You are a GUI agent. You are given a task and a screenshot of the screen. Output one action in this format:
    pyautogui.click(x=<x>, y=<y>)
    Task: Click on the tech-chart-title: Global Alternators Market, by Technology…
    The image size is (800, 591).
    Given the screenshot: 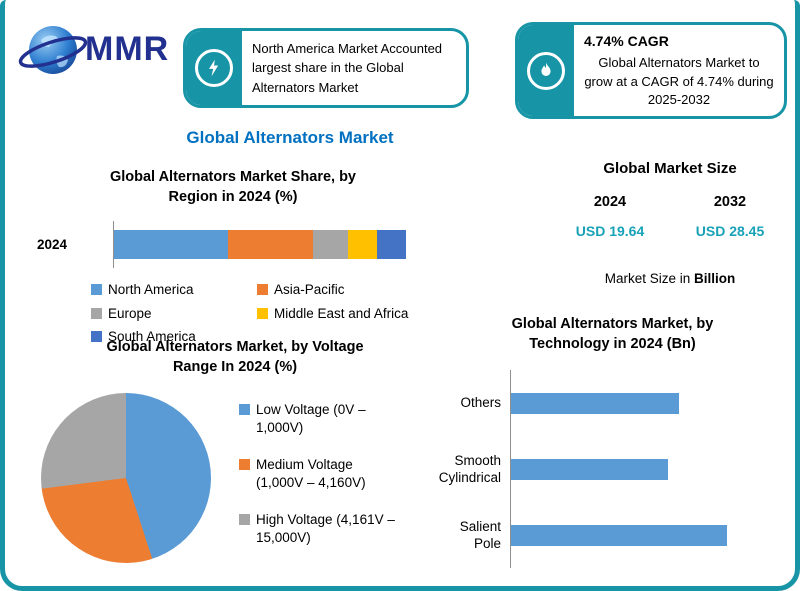 What is the action you would take?
    pyautogui.click(x=612, y=334)
    